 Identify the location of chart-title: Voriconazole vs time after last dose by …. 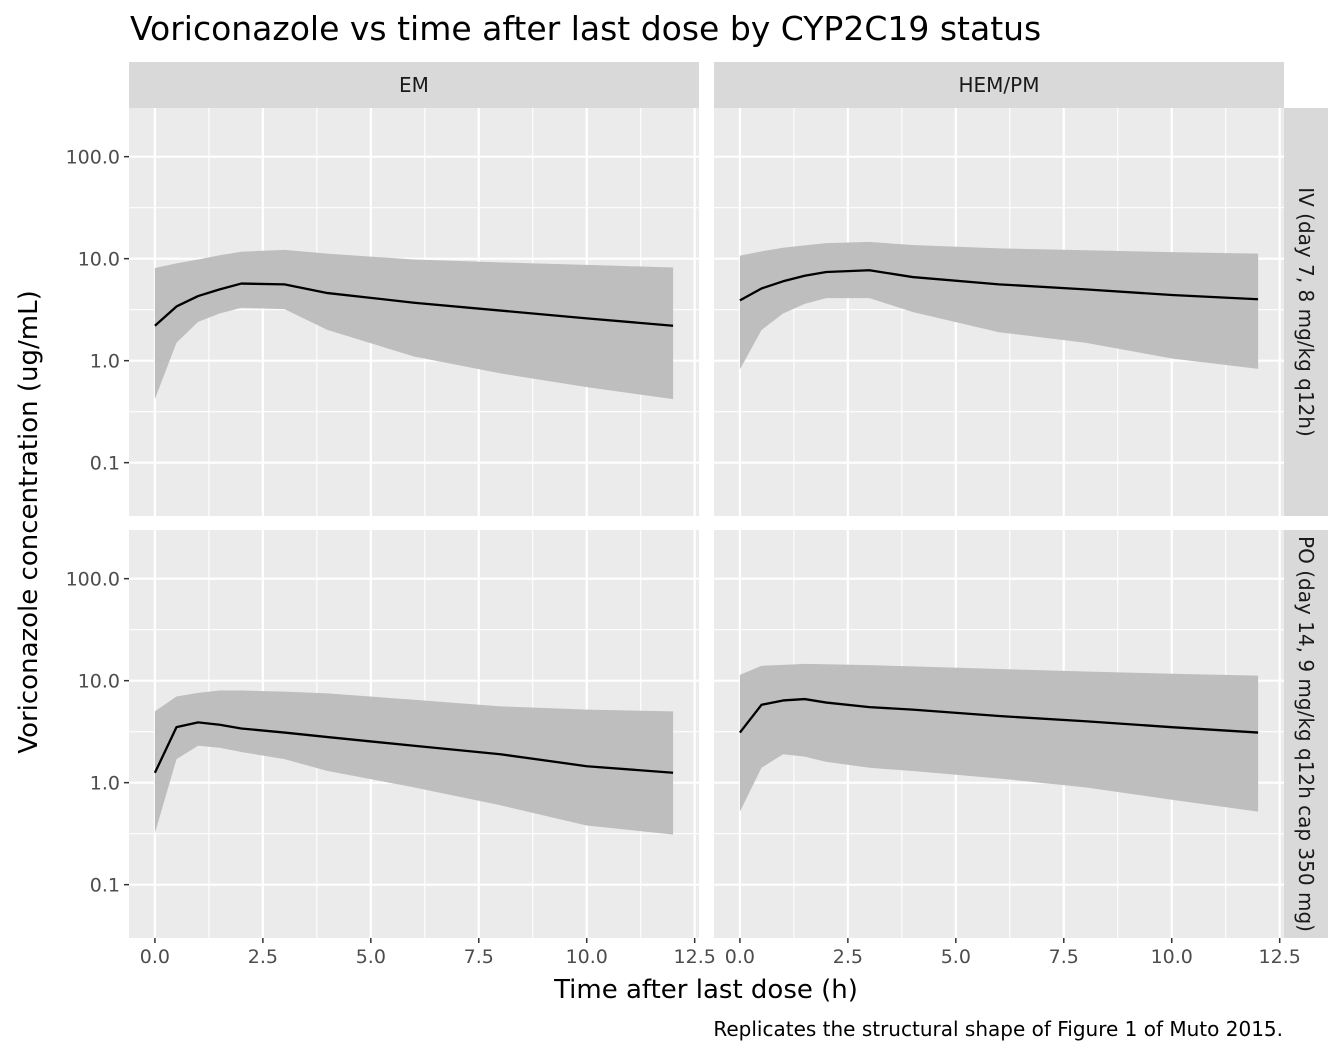
(585, 28).